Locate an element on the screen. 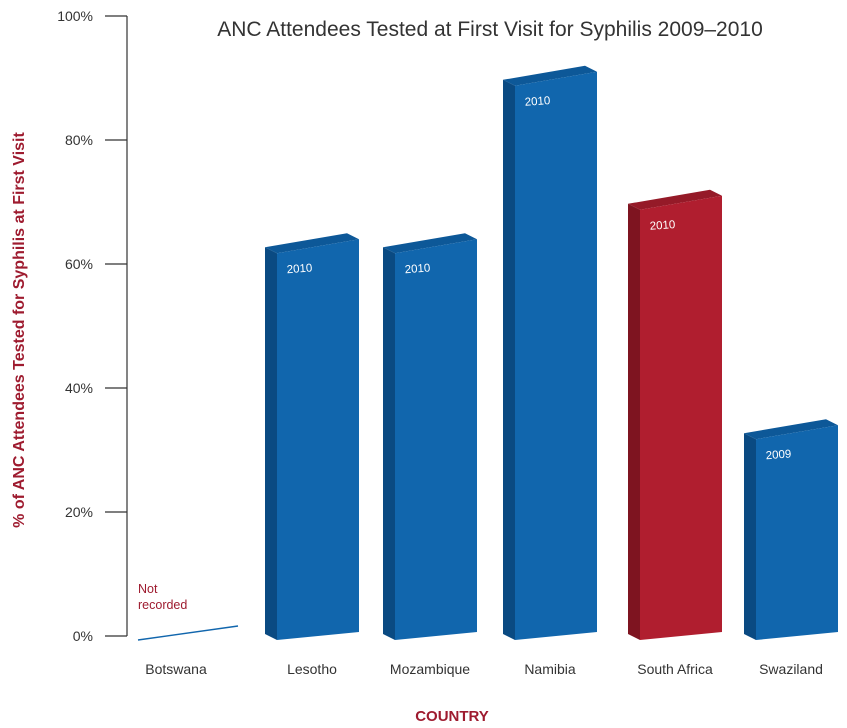 Image resolution: width=847 pixels, height=728 pixels. no-data-line is located at coordinates (188, 633).